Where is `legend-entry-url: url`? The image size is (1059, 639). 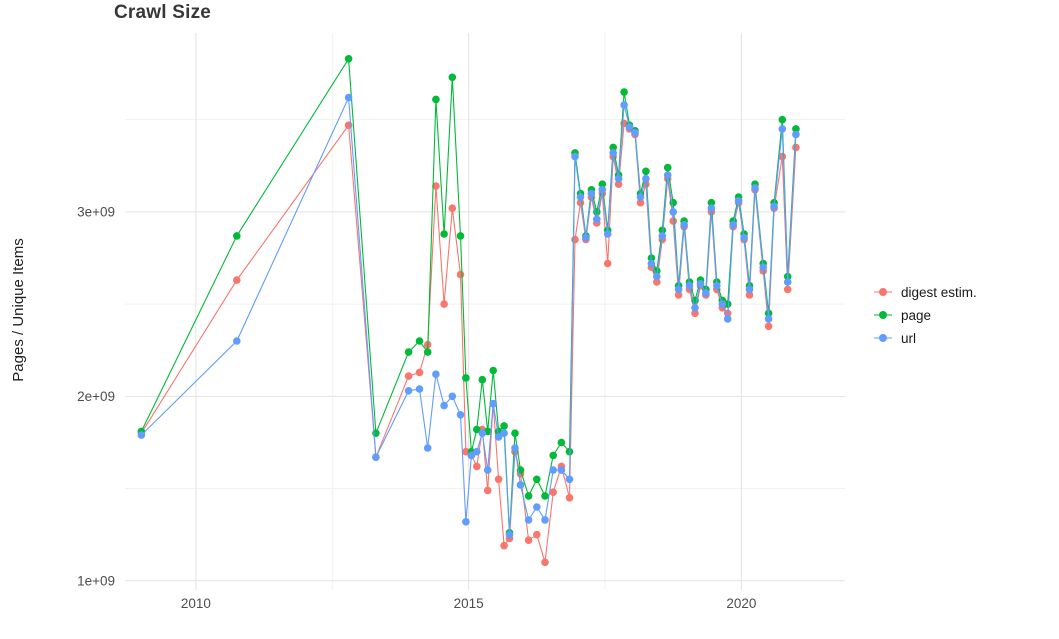
legend-entry-url: url is located at coordinates (925, 338).